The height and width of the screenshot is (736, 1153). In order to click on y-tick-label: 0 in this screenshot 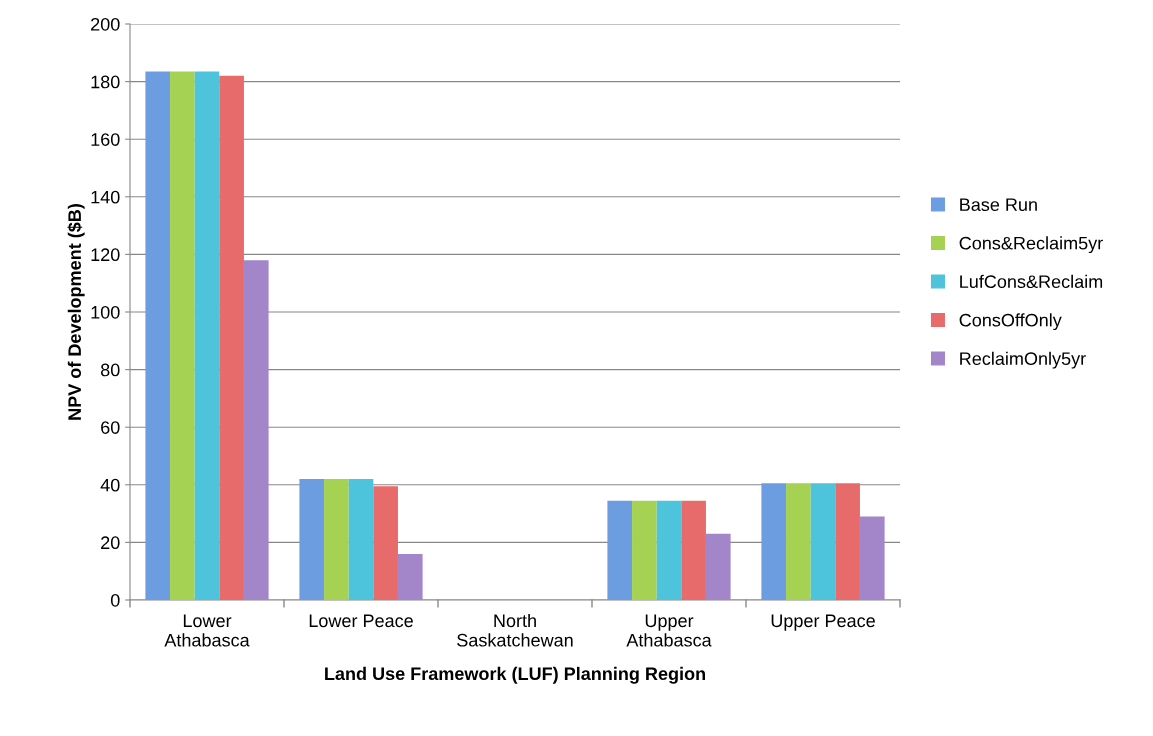, I will do `click(115, 600)`.